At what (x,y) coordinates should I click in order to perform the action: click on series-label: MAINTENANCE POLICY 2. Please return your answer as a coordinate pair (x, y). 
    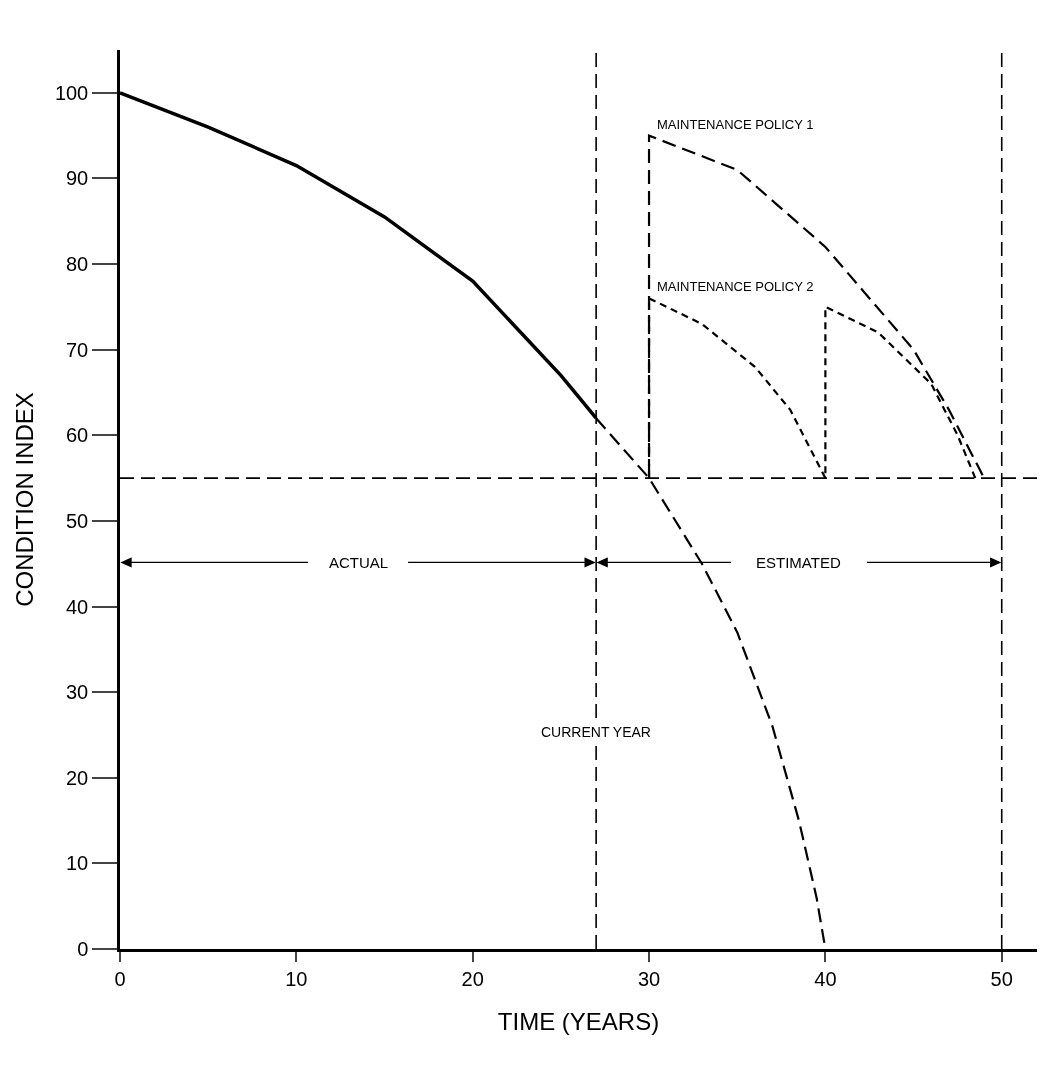
    Looking at the image, I should click on (735, 286).